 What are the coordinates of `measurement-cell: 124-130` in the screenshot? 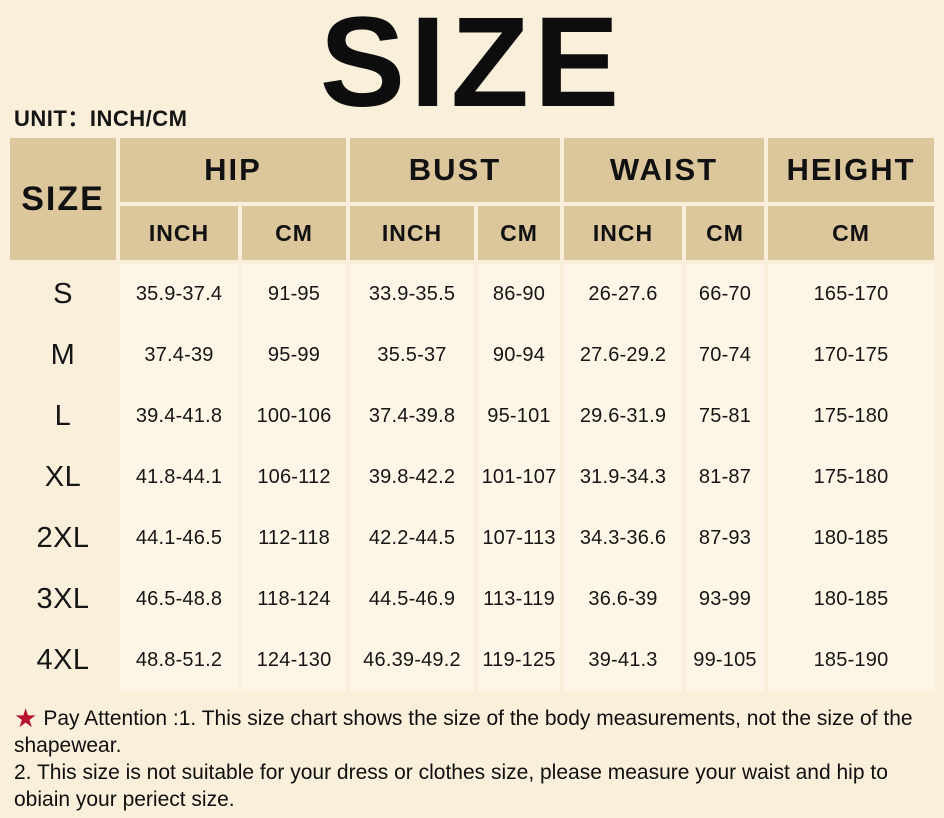 It's located at (294, 660).